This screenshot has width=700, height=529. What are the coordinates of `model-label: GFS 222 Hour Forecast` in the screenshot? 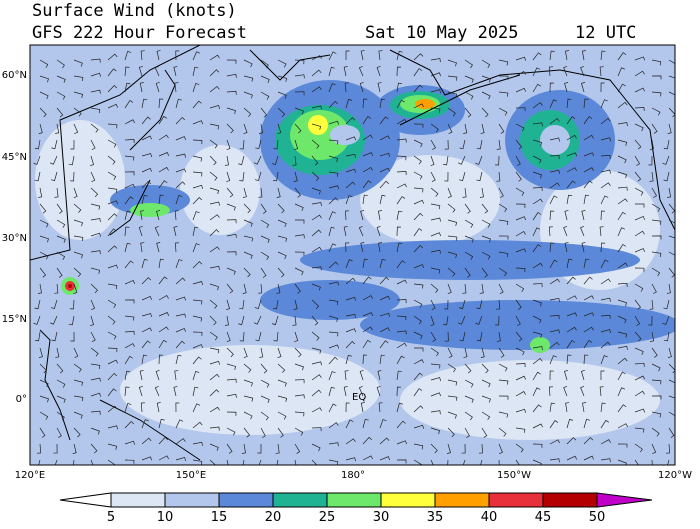 It's located at (139, 33).